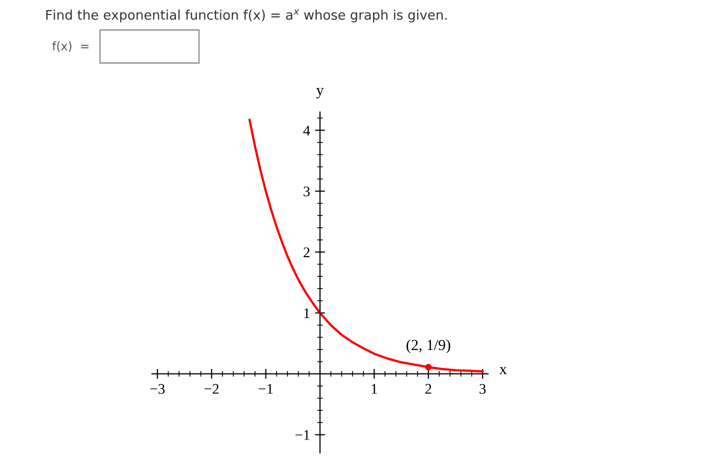 The image size is (720, 464). I want to click on chart-title: Find the exponential function f(x) = a$^{x}$ whose graph is given., so click(246, 16).